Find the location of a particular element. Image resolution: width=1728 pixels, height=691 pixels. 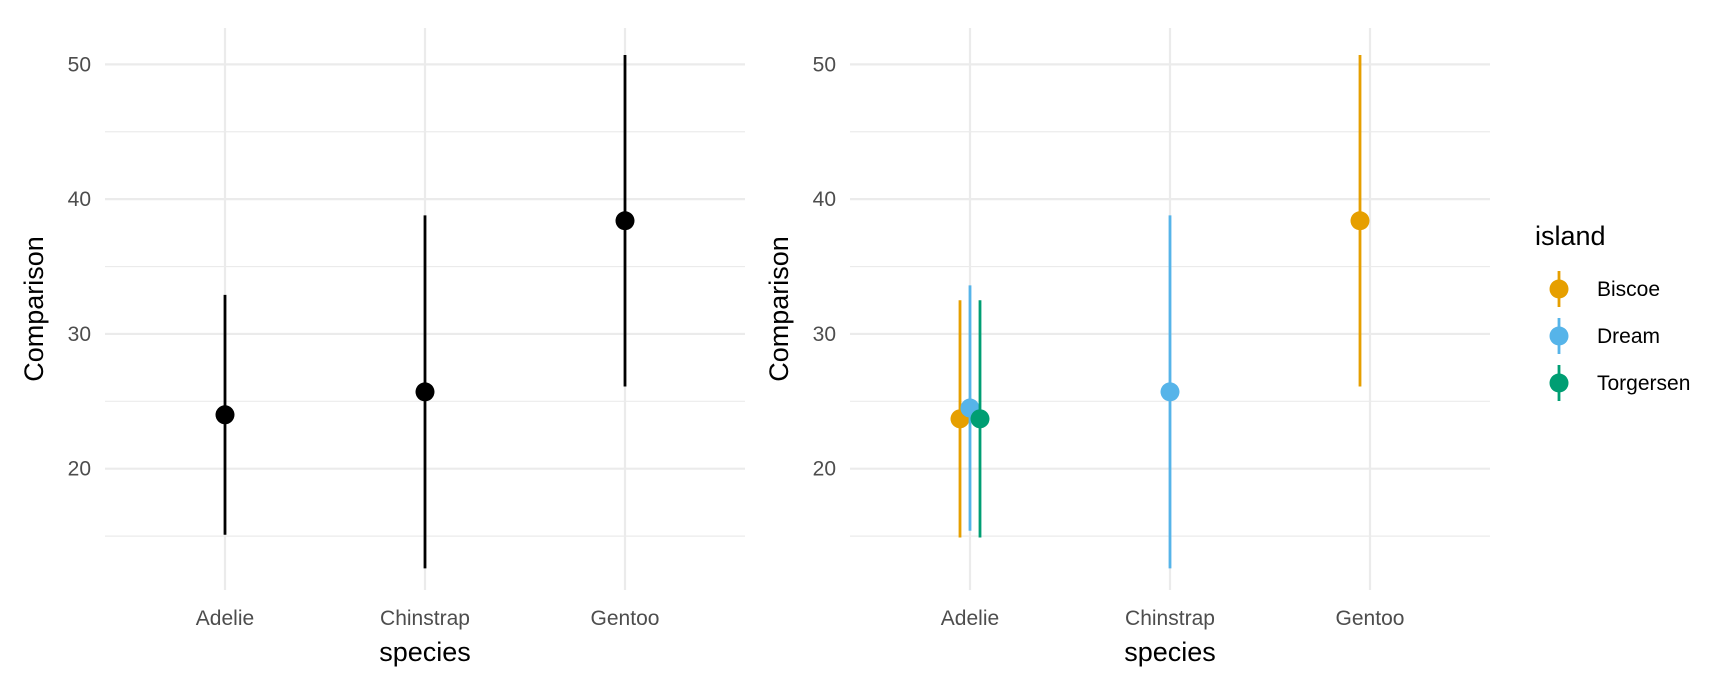

legend: island Biscoe Dream Torgersen is located at coordinates (1612, 311).